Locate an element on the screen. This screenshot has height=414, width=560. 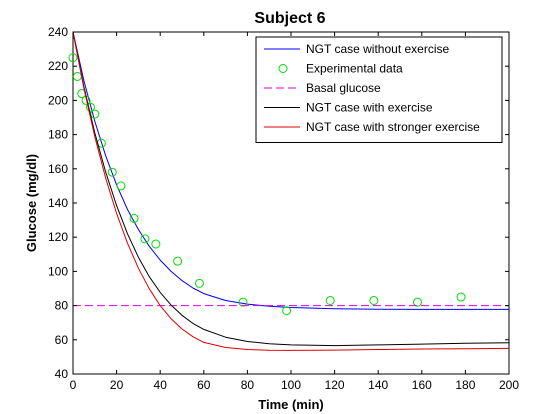
legend-label: NGT case with exercise is located at coordinates (369, 108).